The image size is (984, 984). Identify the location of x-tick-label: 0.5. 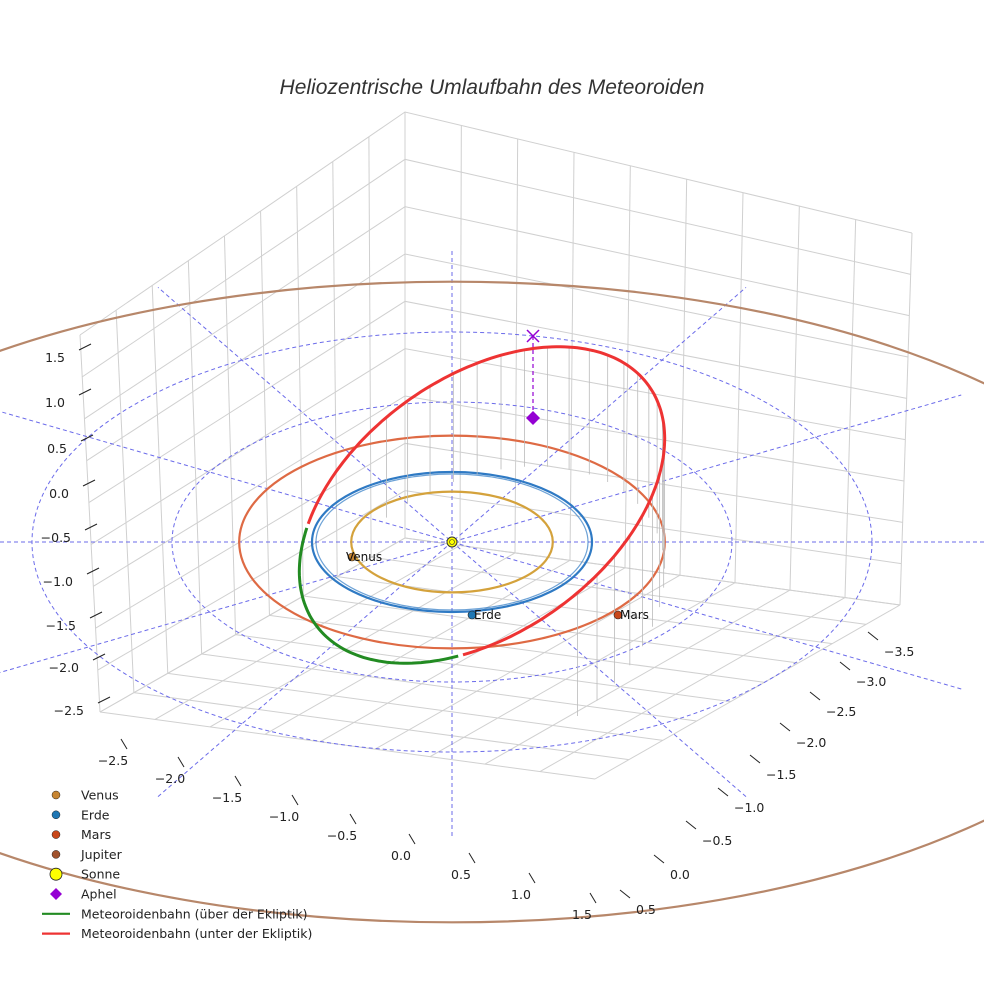
(461, 874).